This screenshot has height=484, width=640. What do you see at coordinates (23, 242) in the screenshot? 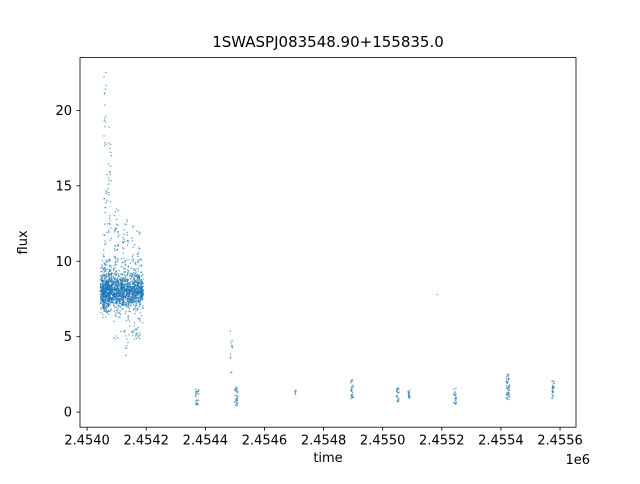
I see `y-axis-label: flux` at bounding box center [23, 242].